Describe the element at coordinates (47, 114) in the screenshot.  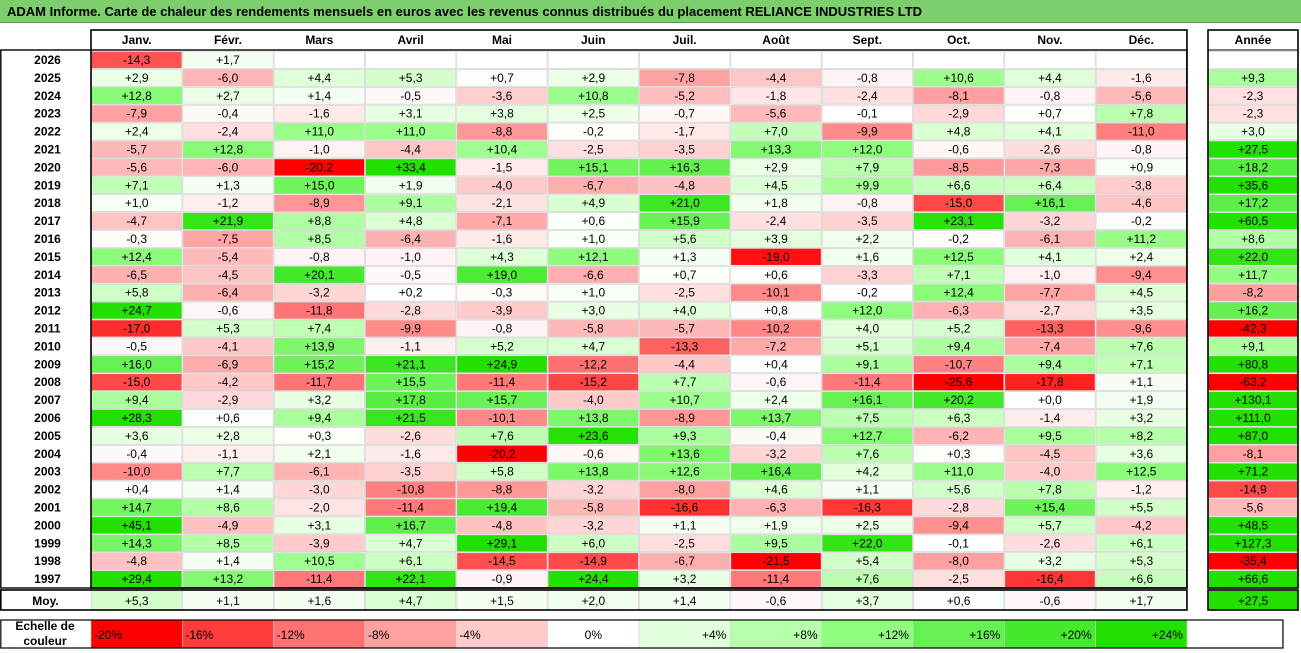
I see `year-label: 2023` at that location.